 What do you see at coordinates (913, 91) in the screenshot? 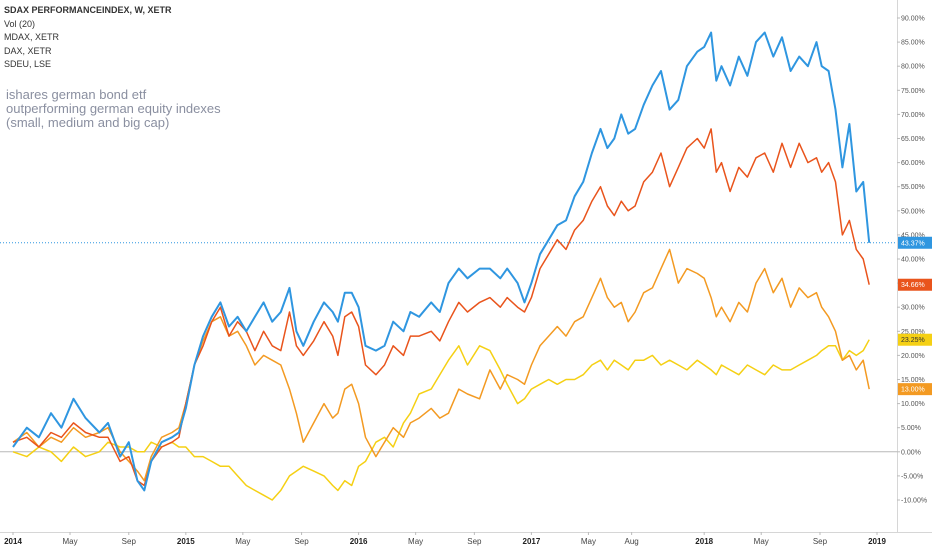
I see `y-tick-label: 75.00%` at bounding box center [913, 91].